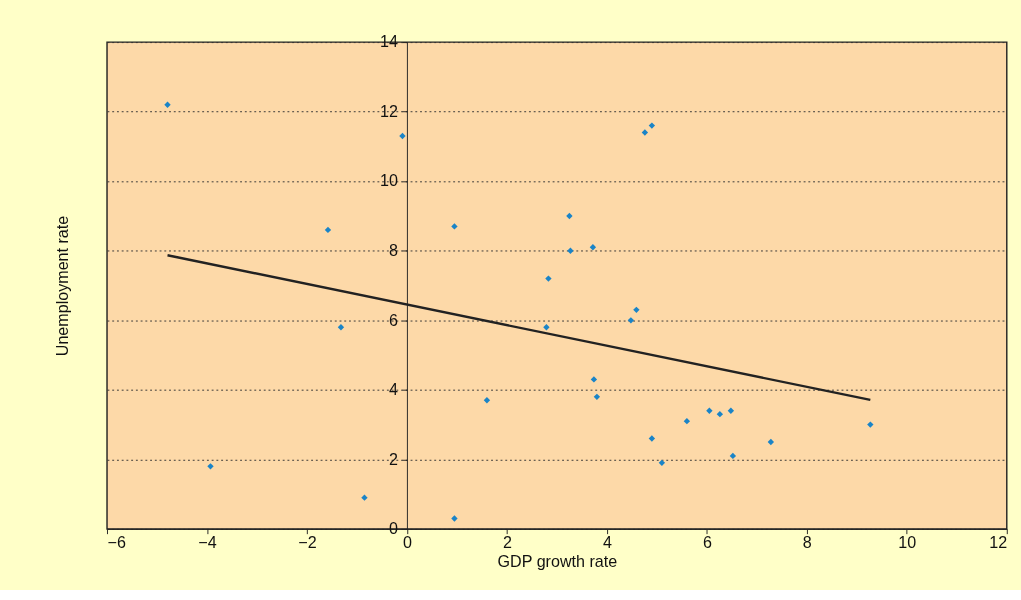  What do you see at coordinates (389, 180) in the screenshot?
I see `y-tick-label: 10` at bounding box center [389, 180].